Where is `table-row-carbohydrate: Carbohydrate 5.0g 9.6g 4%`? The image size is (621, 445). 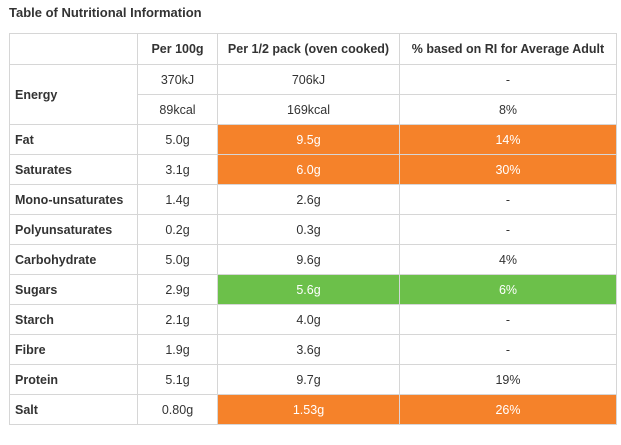 table-row-carbohydrate: Carbohydrate 5.0g 9.6g 4% is located at coordinates (313, 259).